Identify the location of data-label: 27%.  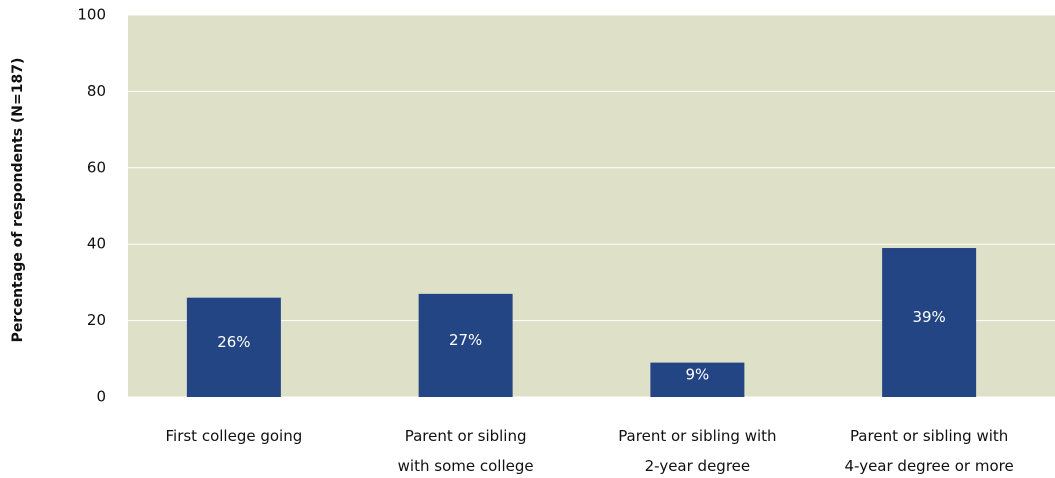
(465, 340).